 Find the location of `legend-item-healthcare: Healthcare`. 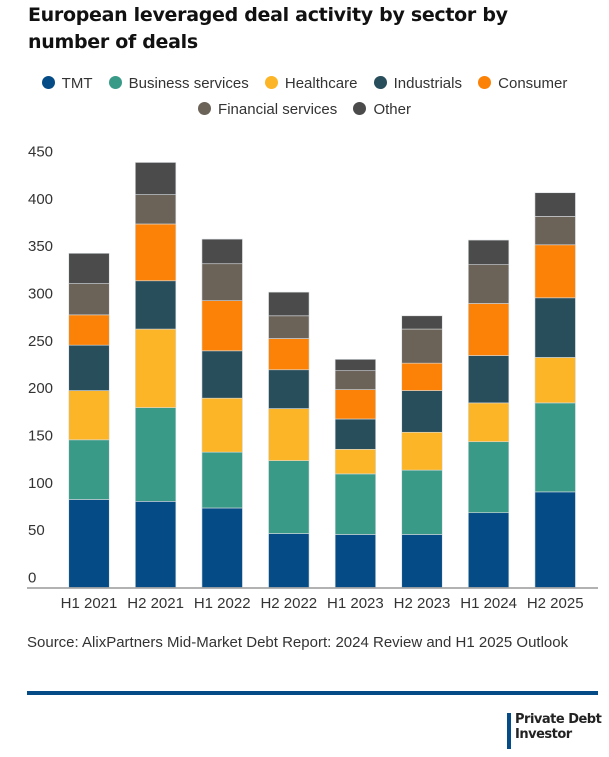

legend-item-healthcare: Healthcare is located at coordinates (311, 83).